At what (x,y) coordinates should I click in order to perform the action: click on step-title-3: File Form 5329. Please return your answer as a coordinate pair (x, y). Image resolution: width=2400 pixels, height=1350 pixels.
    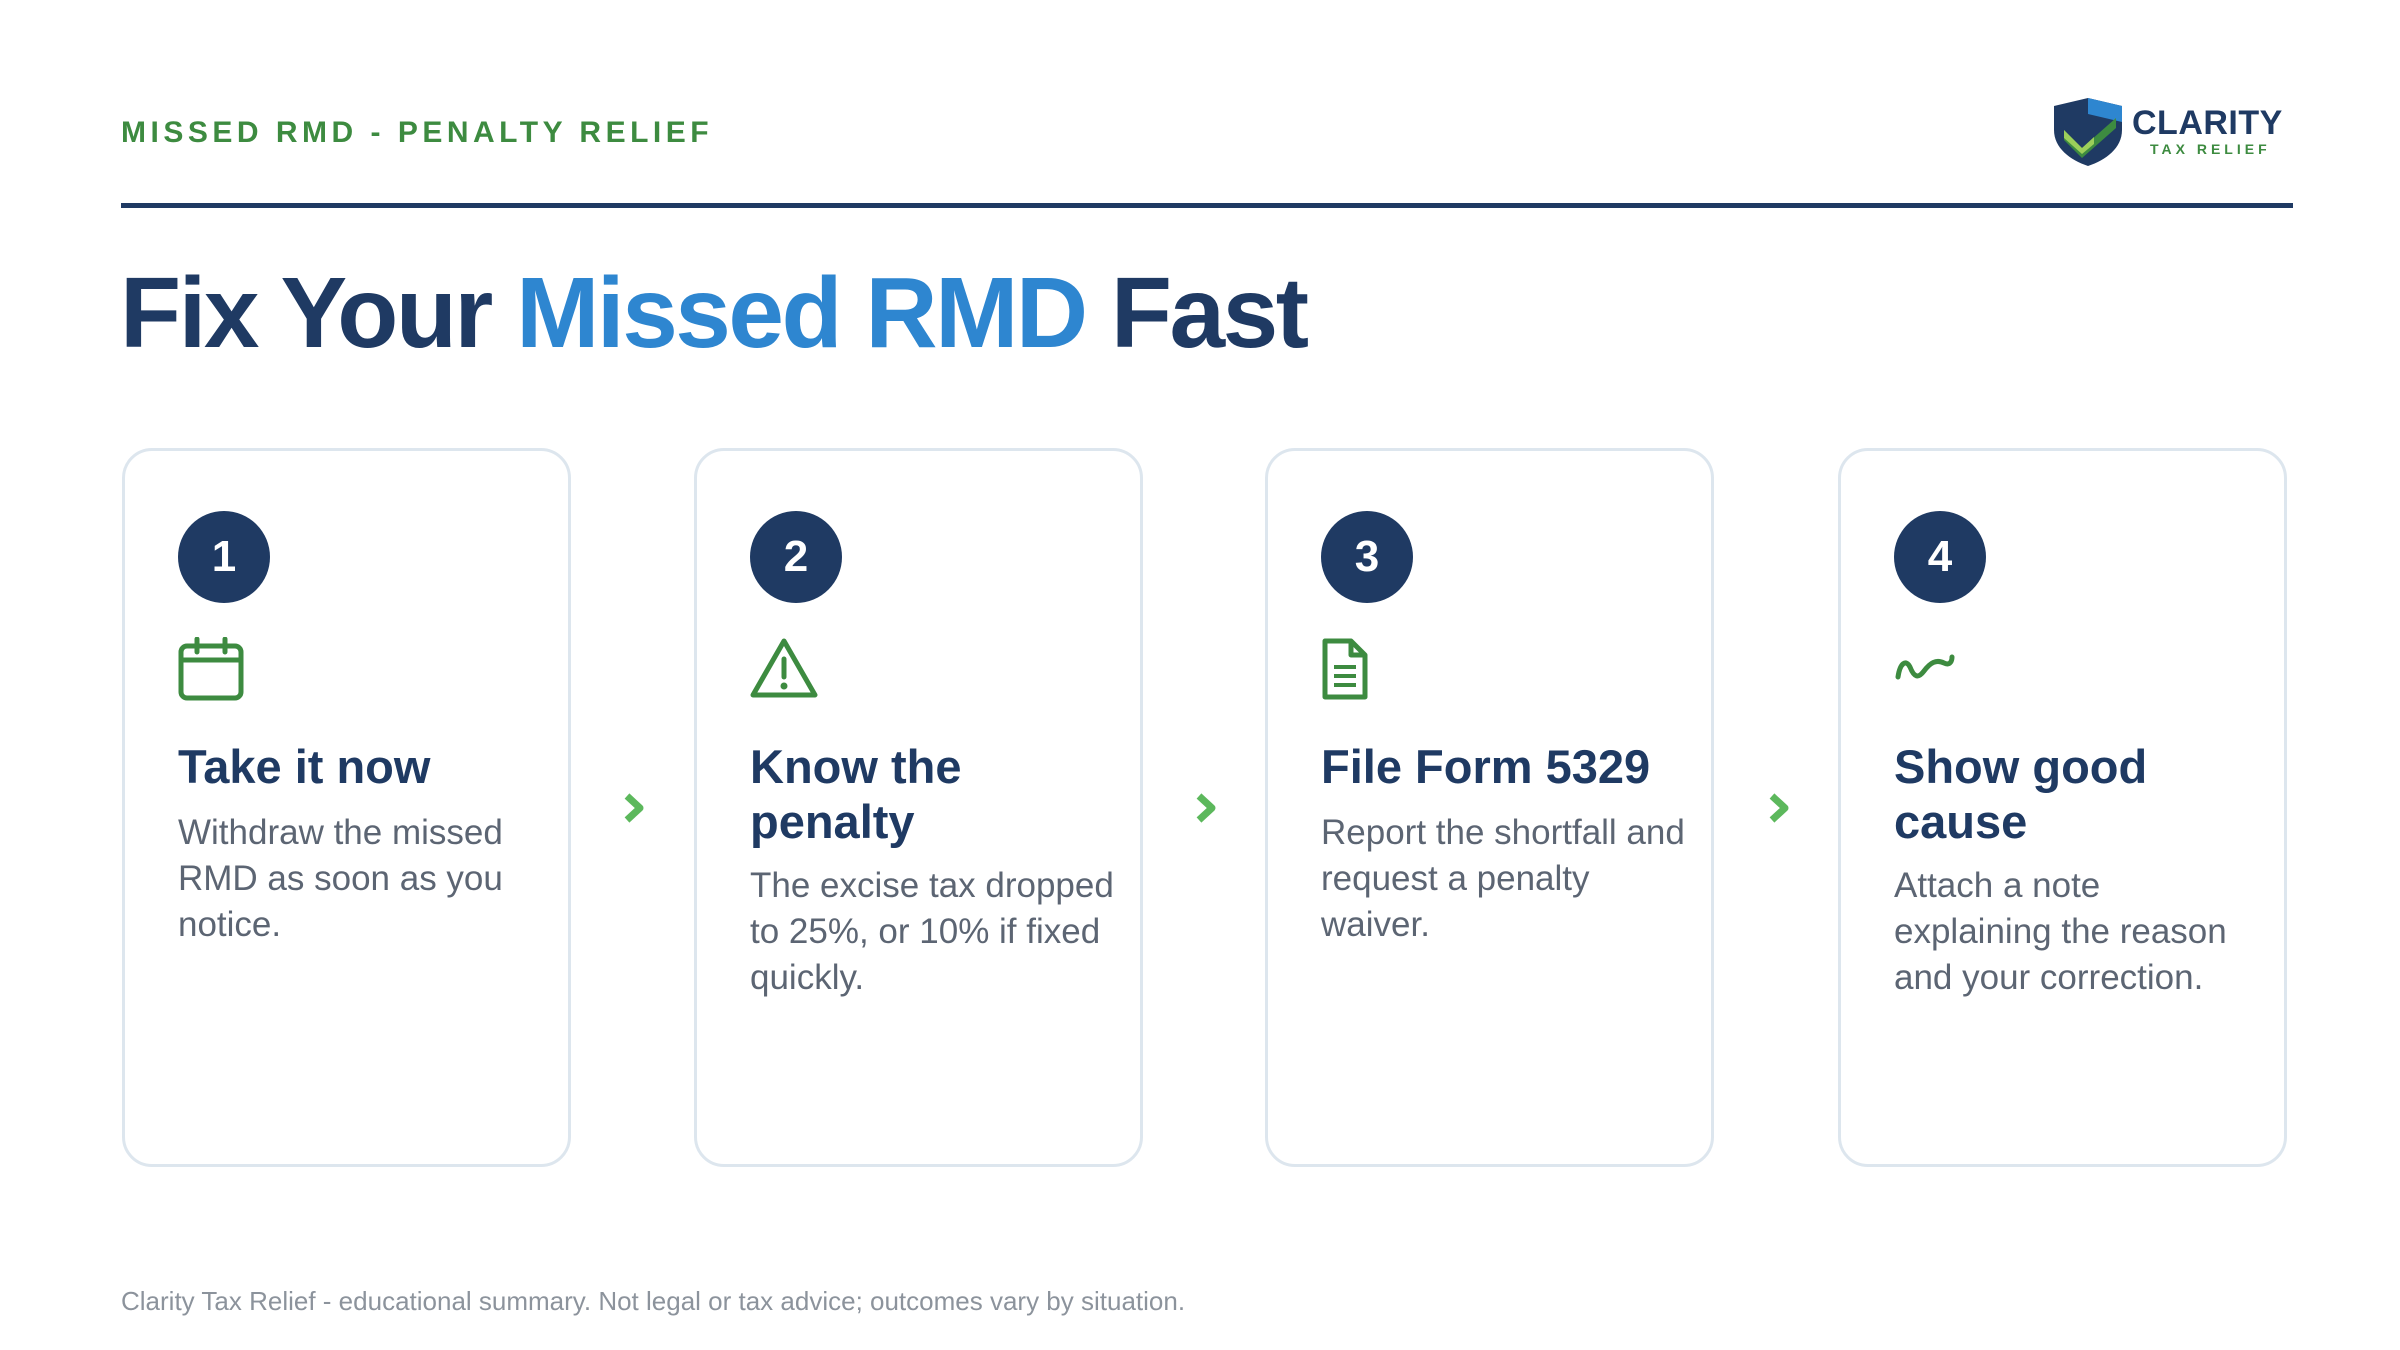
    Looking at the image, I should click on (1486, 766).